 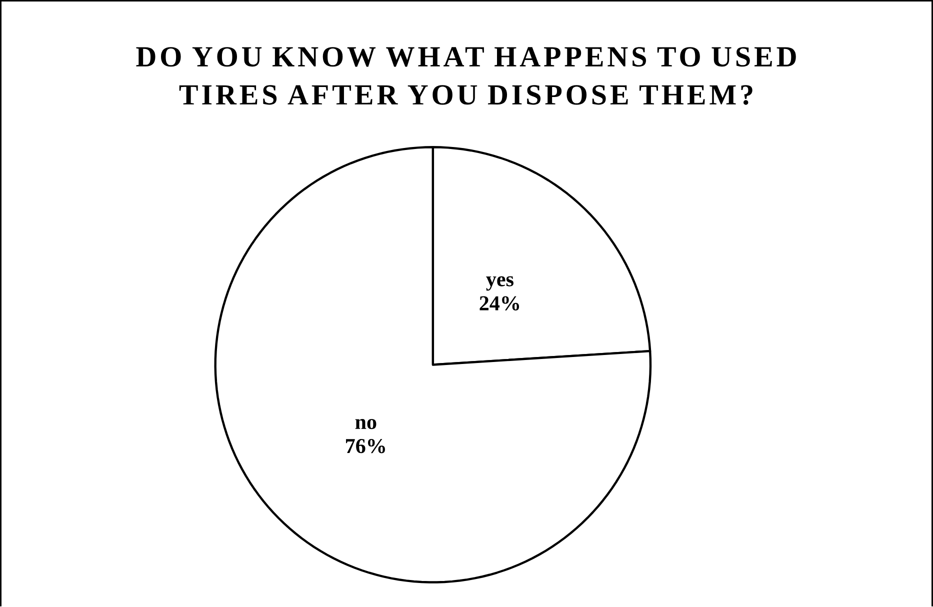 I want to click on slice-label: yes, so click(x=500, y=283).